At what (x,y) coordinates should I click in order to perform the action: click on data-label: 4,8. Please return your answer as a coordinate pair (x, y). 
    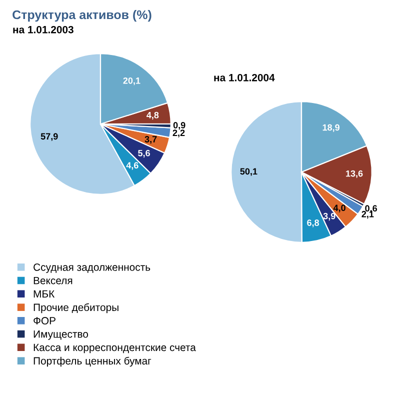
    Looking at the image, I should click on (152, 116).